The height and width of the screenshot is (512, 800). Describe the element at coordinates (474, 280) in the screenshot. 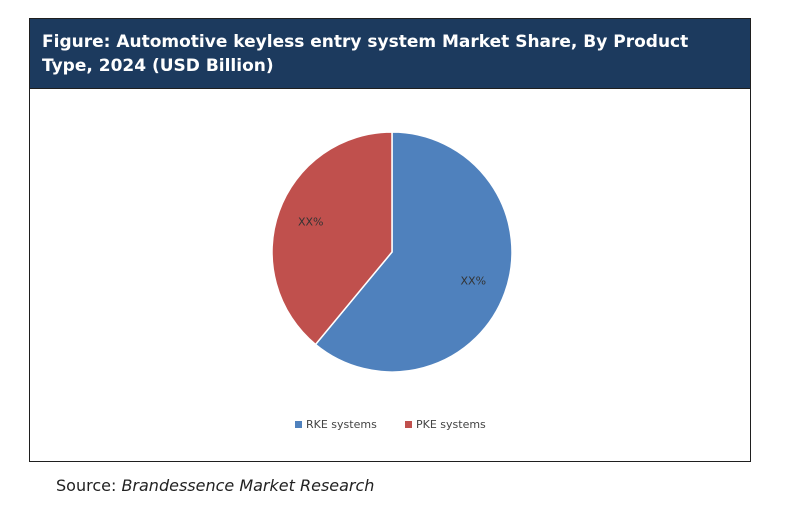

I see `data-label-rke-systems: XX%` at that location.